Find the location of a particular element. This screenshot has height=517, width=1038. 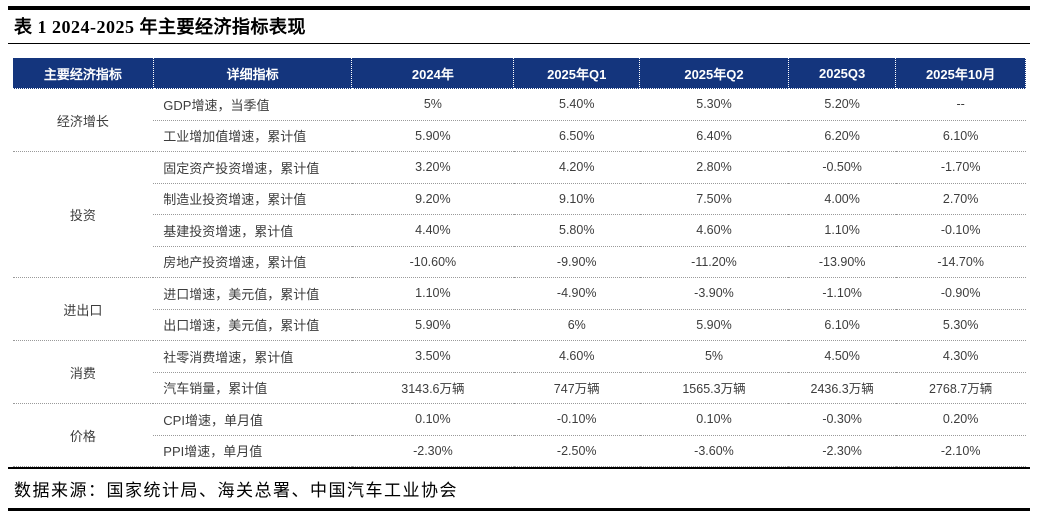

indicator-cell: PPI增速，单月值 is located at coordinates (252, 451).